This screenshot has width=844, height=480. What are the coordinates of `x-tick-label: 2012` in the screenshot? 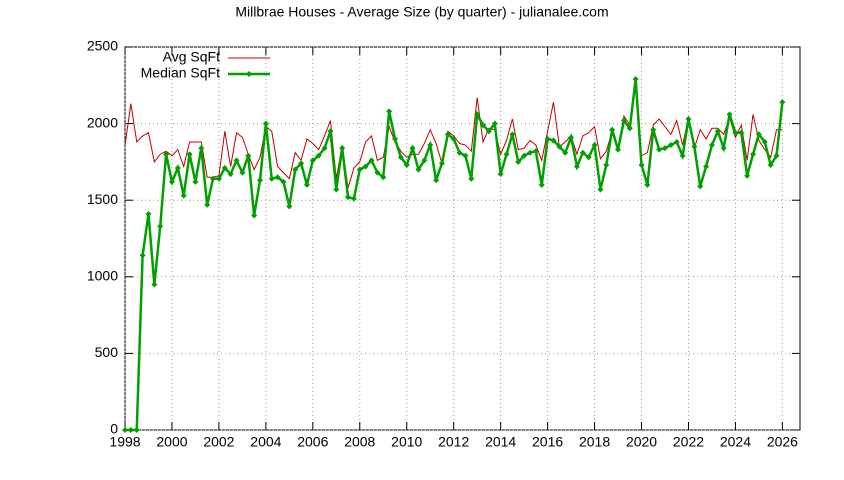 It's located at (453, 442).